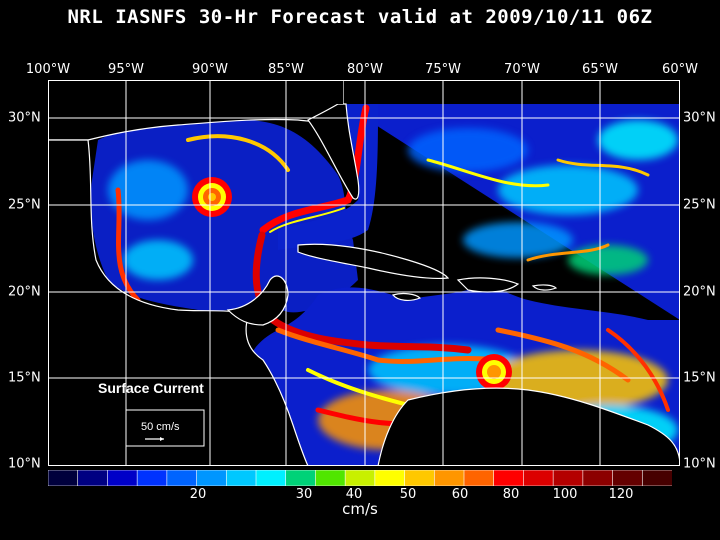 This screenshot has height=540, width=720. I want to click on colorbar-tick-80: 80, so click(511, 494).